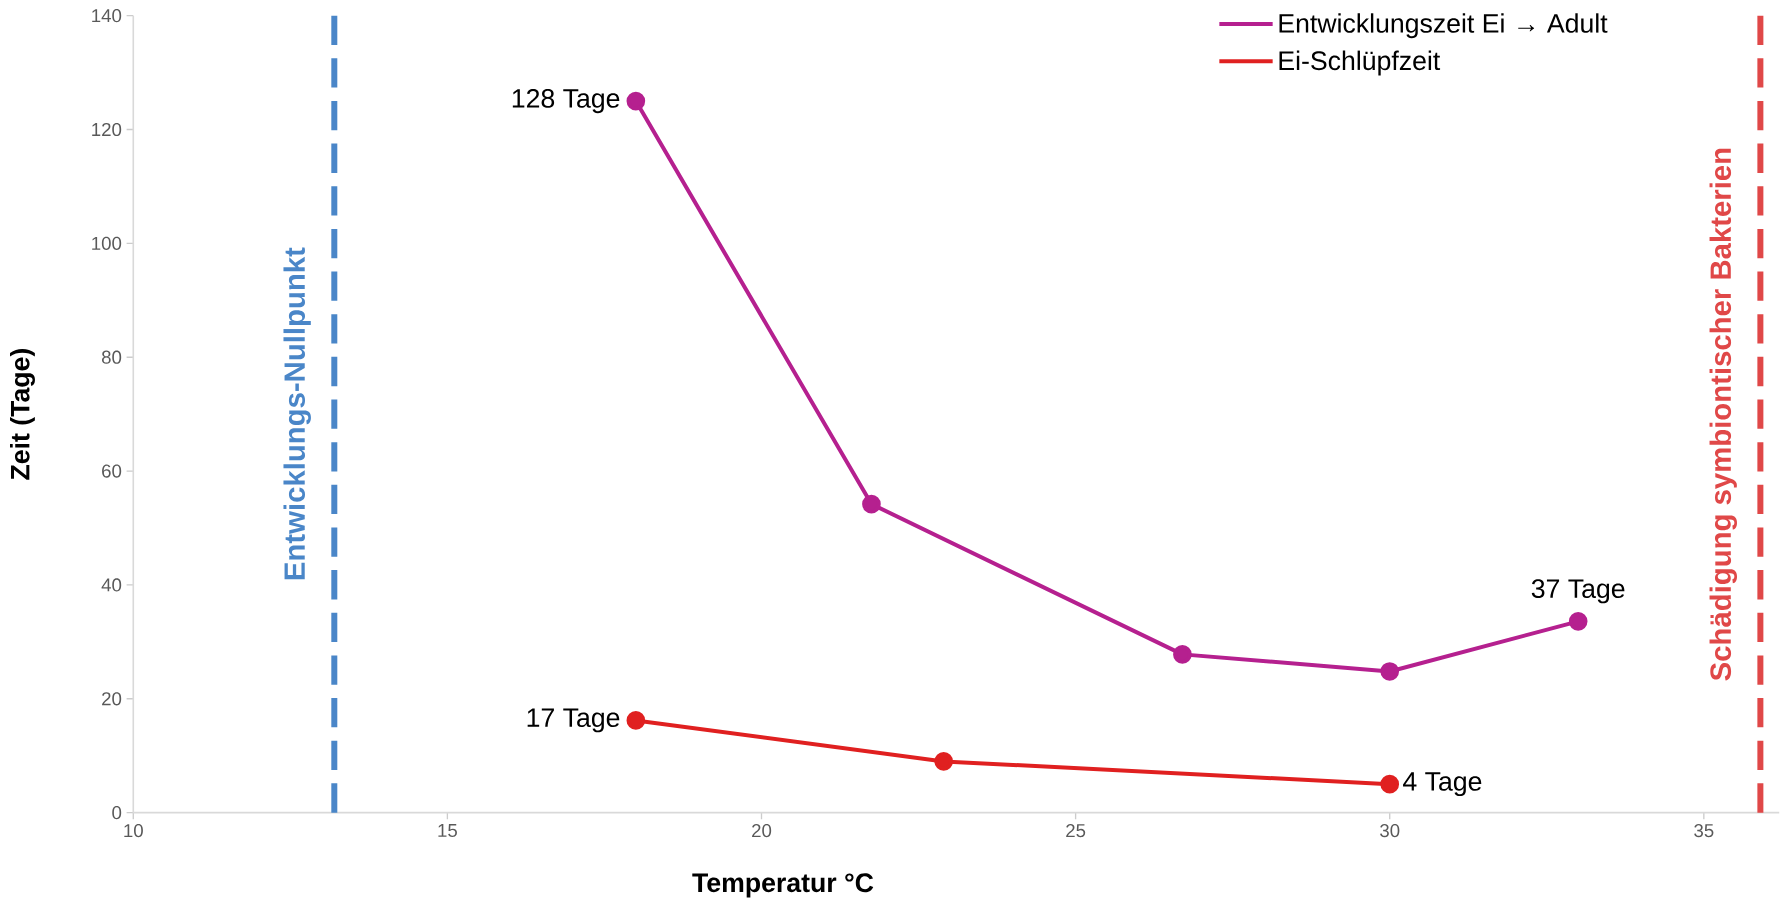 The height and width of the screenshot is (915, 1780). What do you see at coordinates (133, 831) in the screenshot?
I see `x-tick-label: 10` at bounding box center [133, 831].